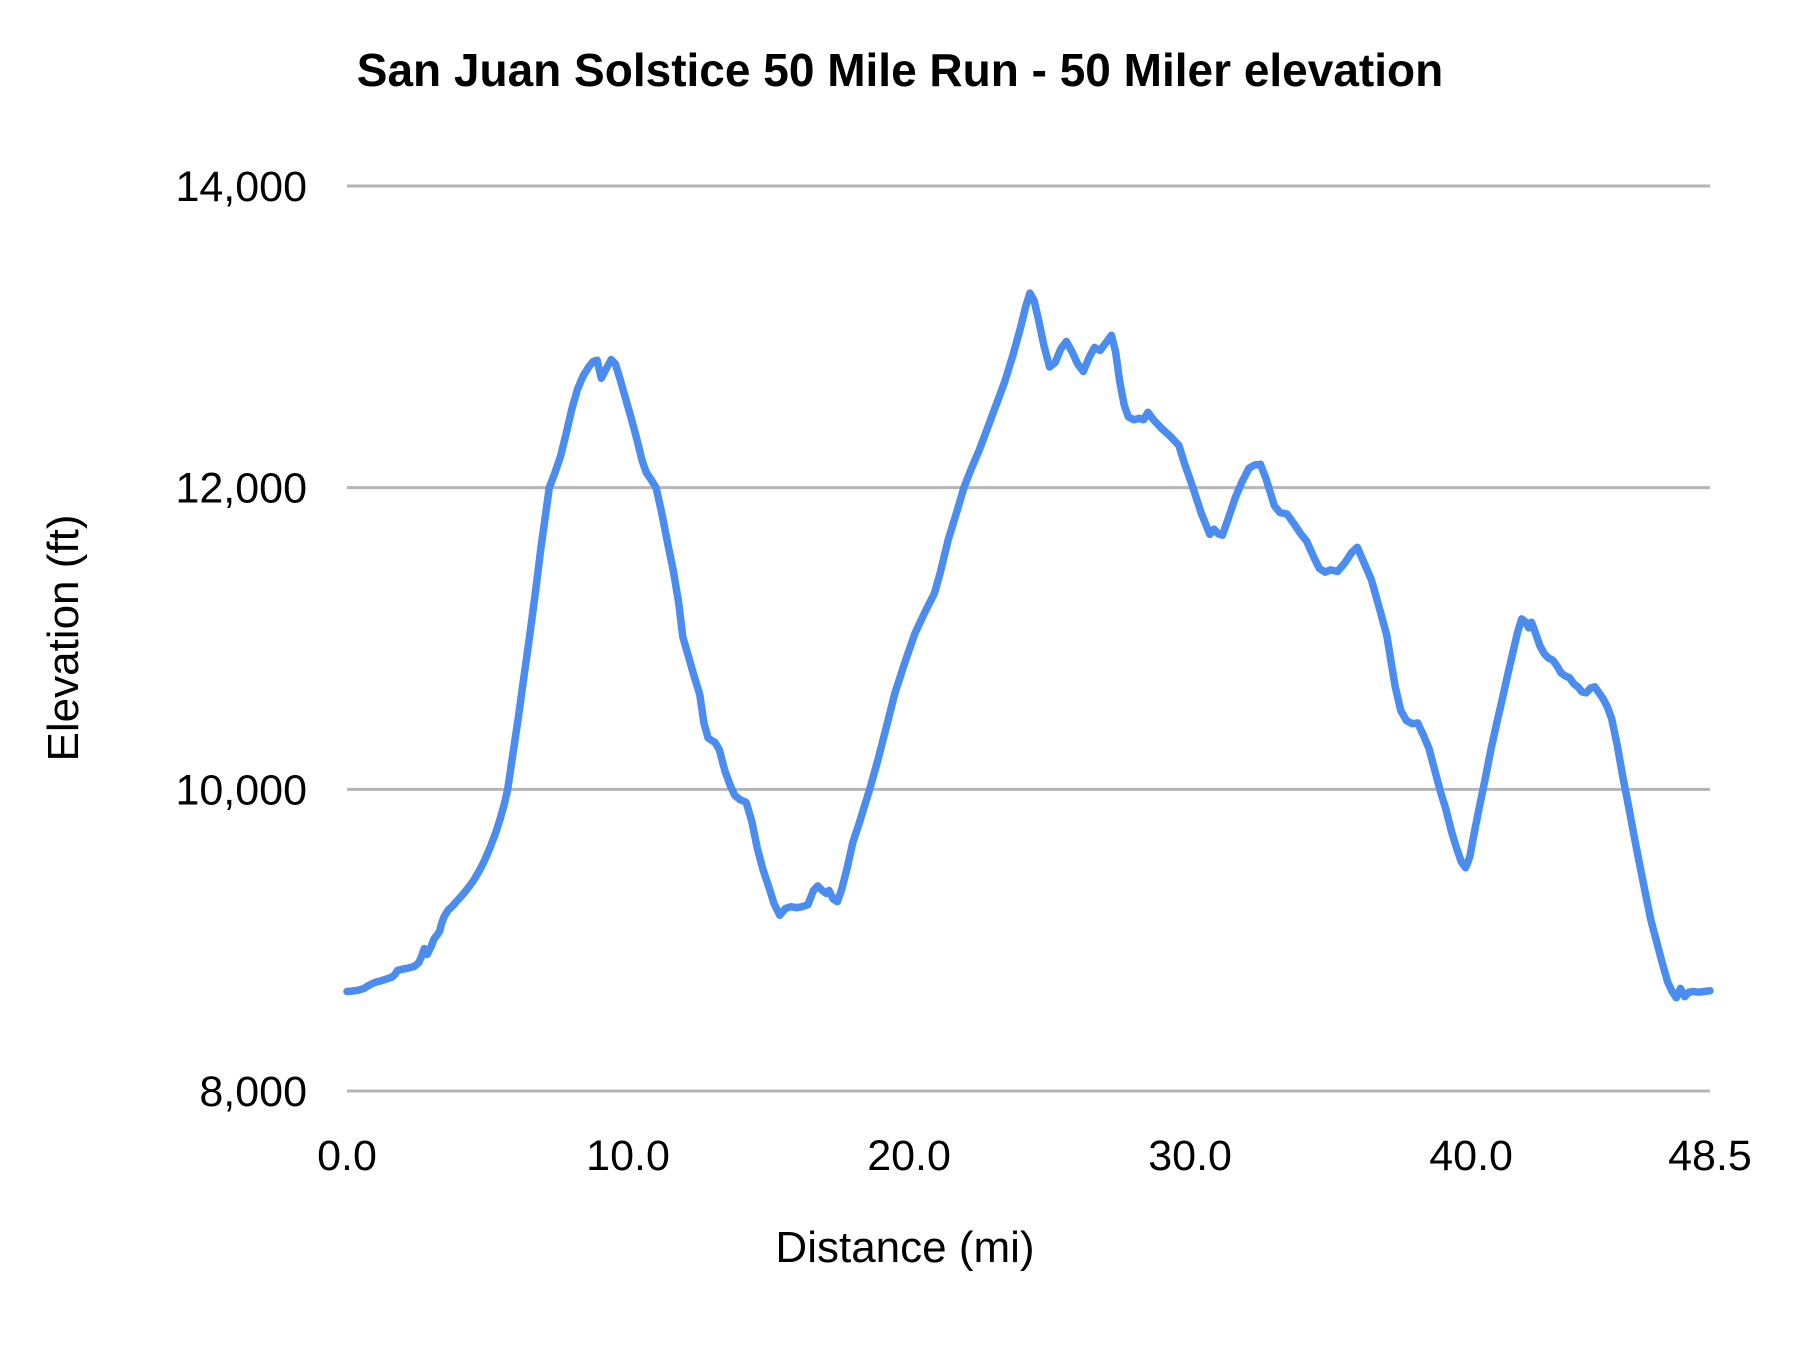 The height and width of the screenshot is (1350, 1800). What do you see at coordinates (904, 1247) in the screenshot?
I see `x-axis-title: Distance (mi)` at bounding box center [904, 1247].